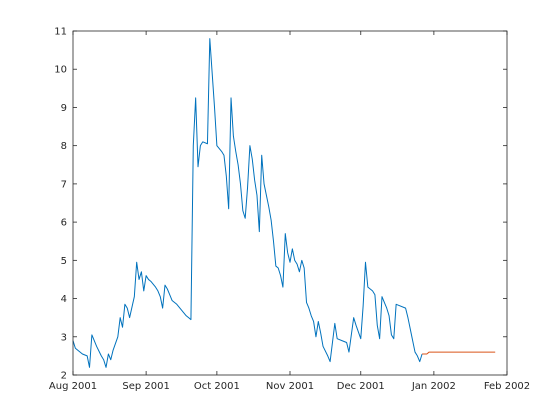 This screenshot has width=560, height=420. Describe the element at coordinates (64, 261) in the screenshot. I see `y-tick-label: 5` at that location.